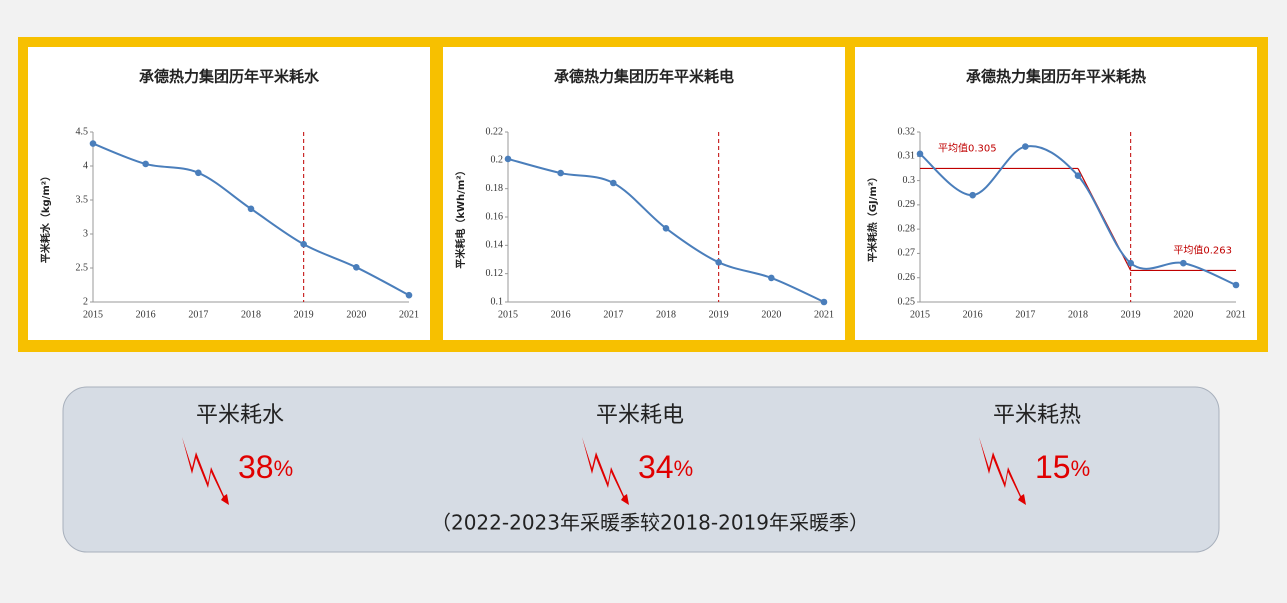 This screenshot has width=1287, height=603. Describe the element at coordinates (495, 273) in the screenshot. I see `y-tick-label: 0.12` at that location.